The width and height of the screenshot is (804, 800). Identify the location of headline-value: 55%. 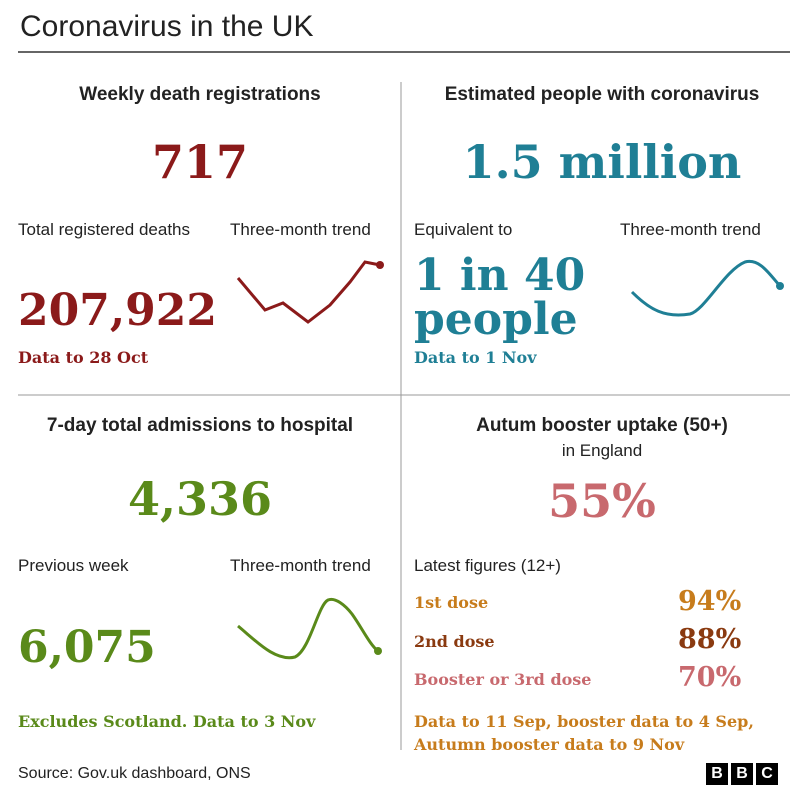
(602, 501).